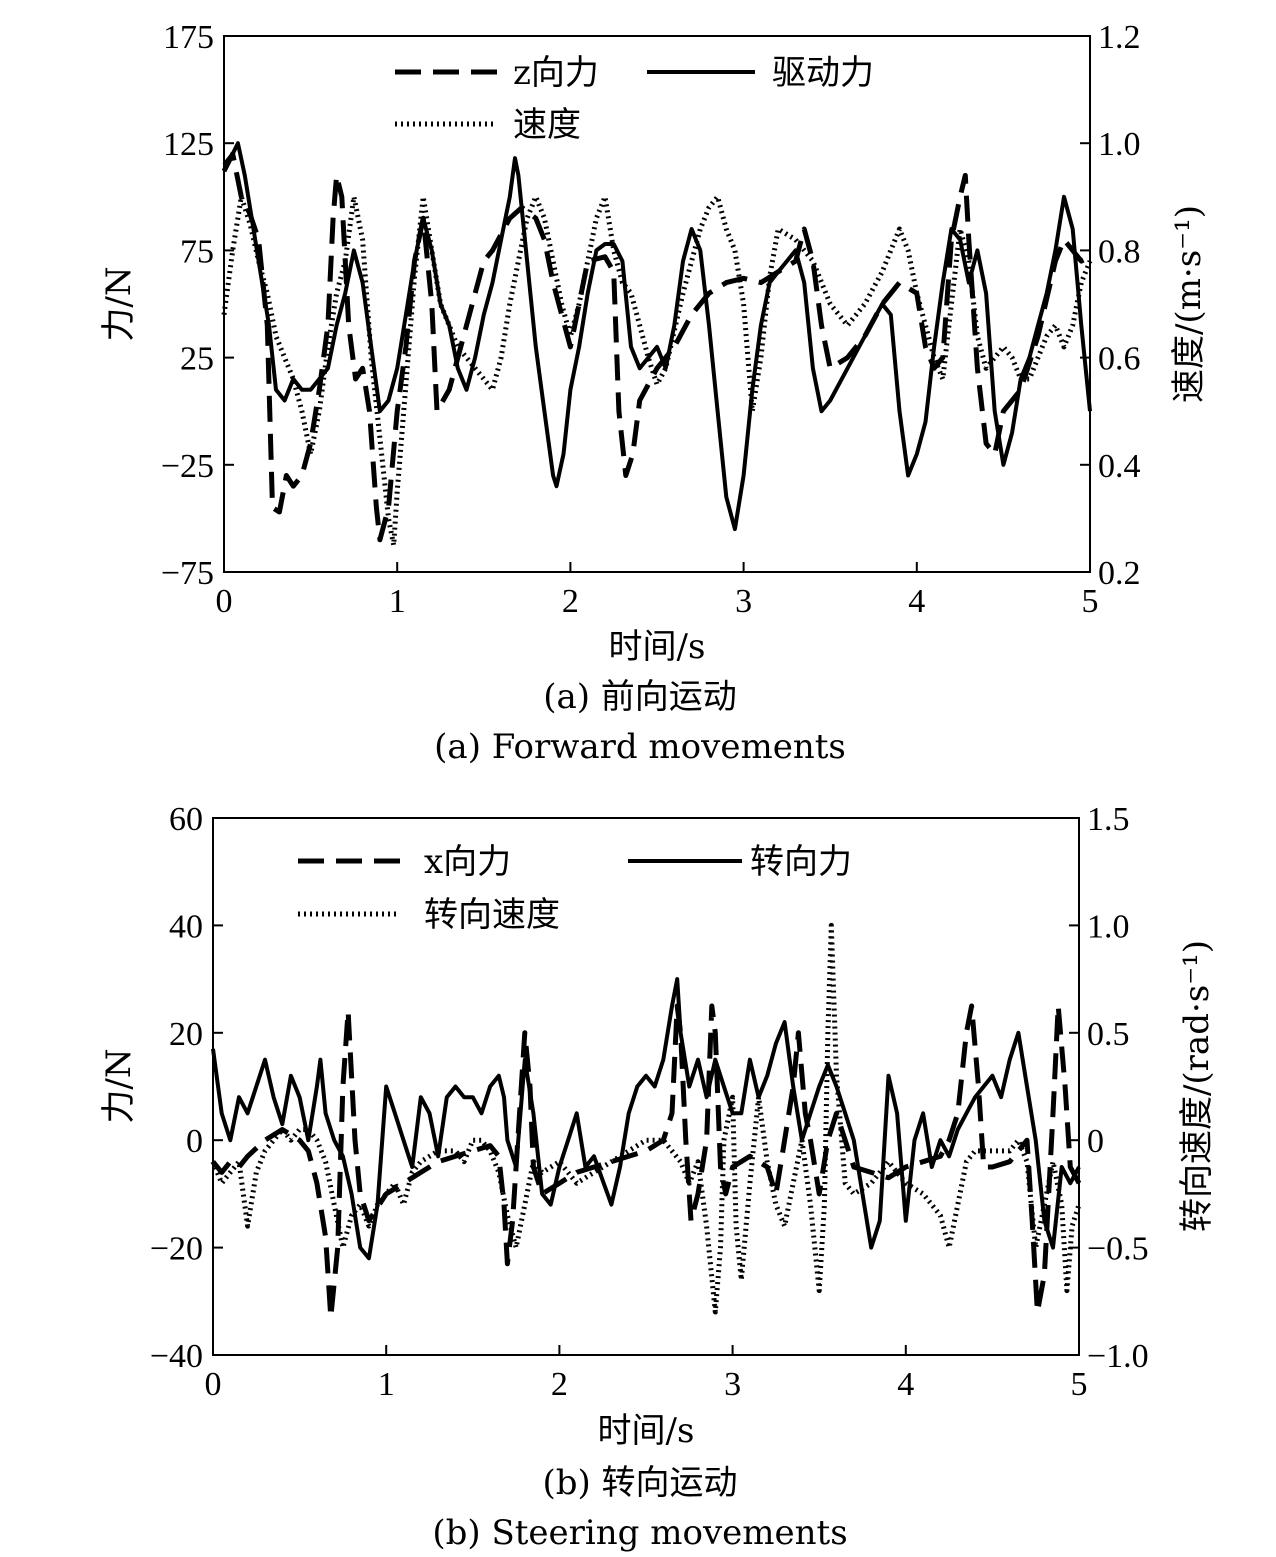 This screenshot has width=1276, height=1557. Describe the element at coordinates (467, 862) in the screenshot. I see `panel-b-legend-label-dashed: x向力` at that location.